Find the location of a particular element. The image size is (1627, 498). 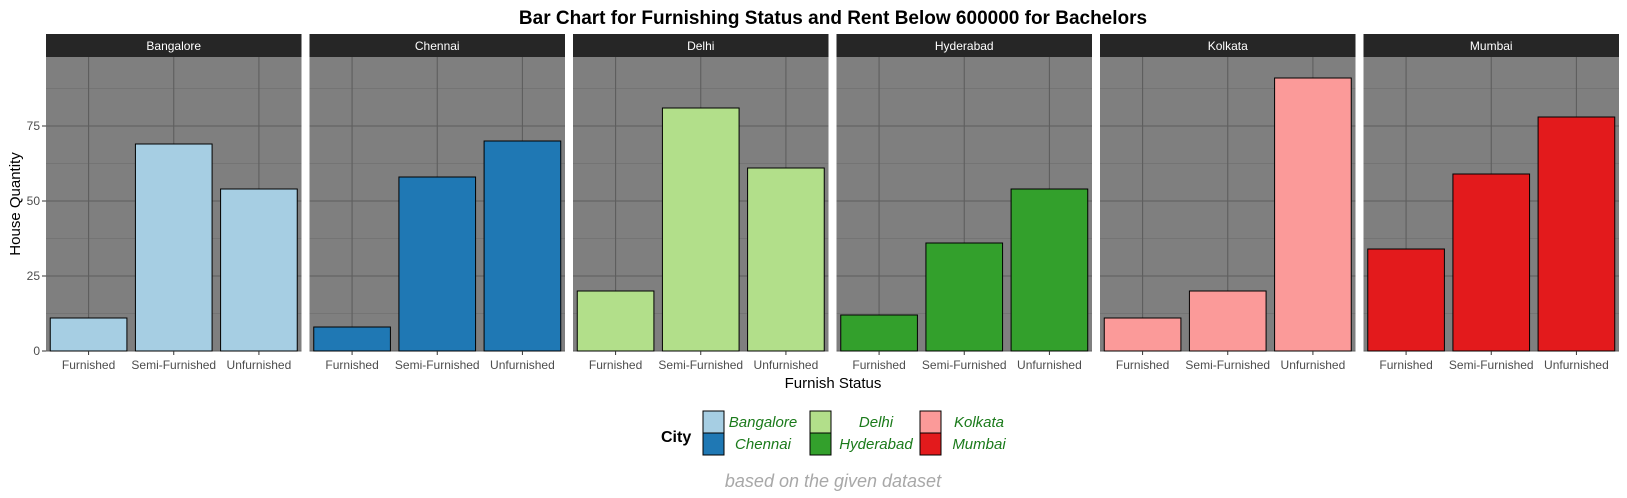

bar-kolkata-semi-furnished is located at coordinates (1227, 321).